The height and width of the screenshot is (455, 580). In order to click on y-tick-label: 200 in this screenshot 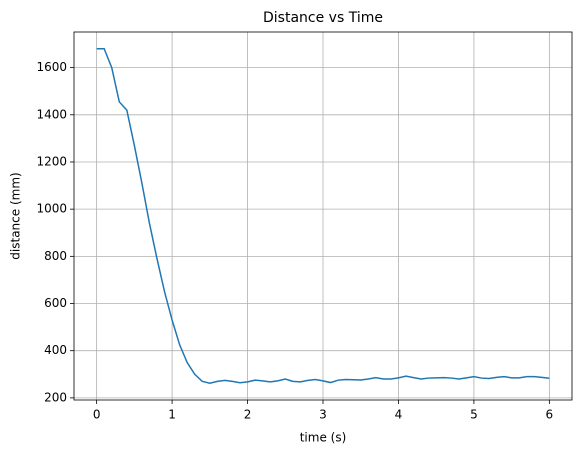, I will do `click(55, 397)`.